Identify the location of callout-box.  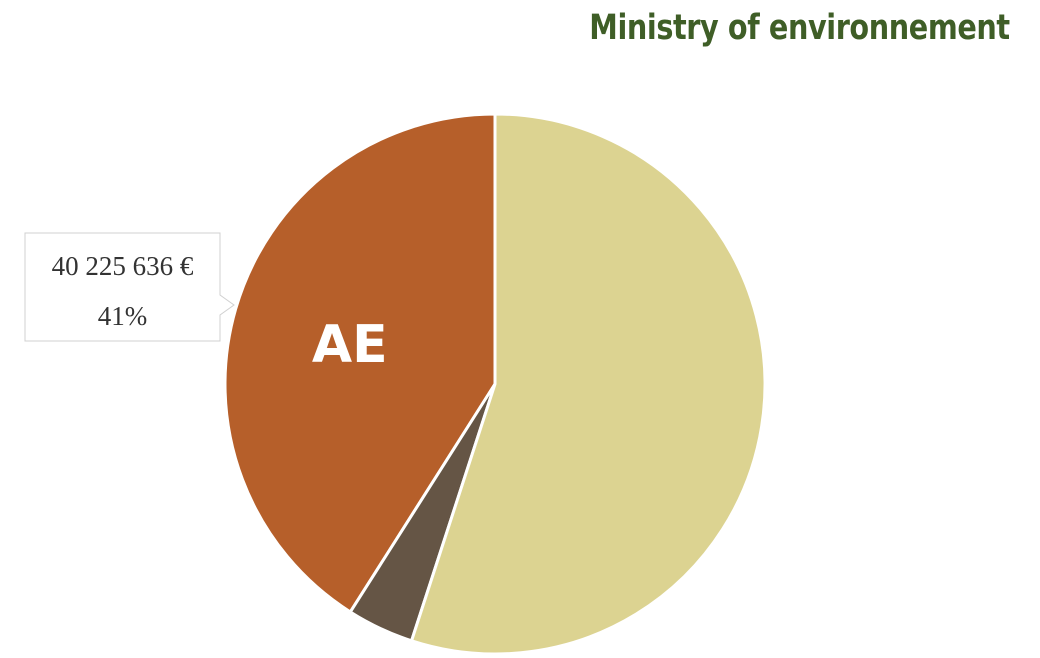
(129, 287).